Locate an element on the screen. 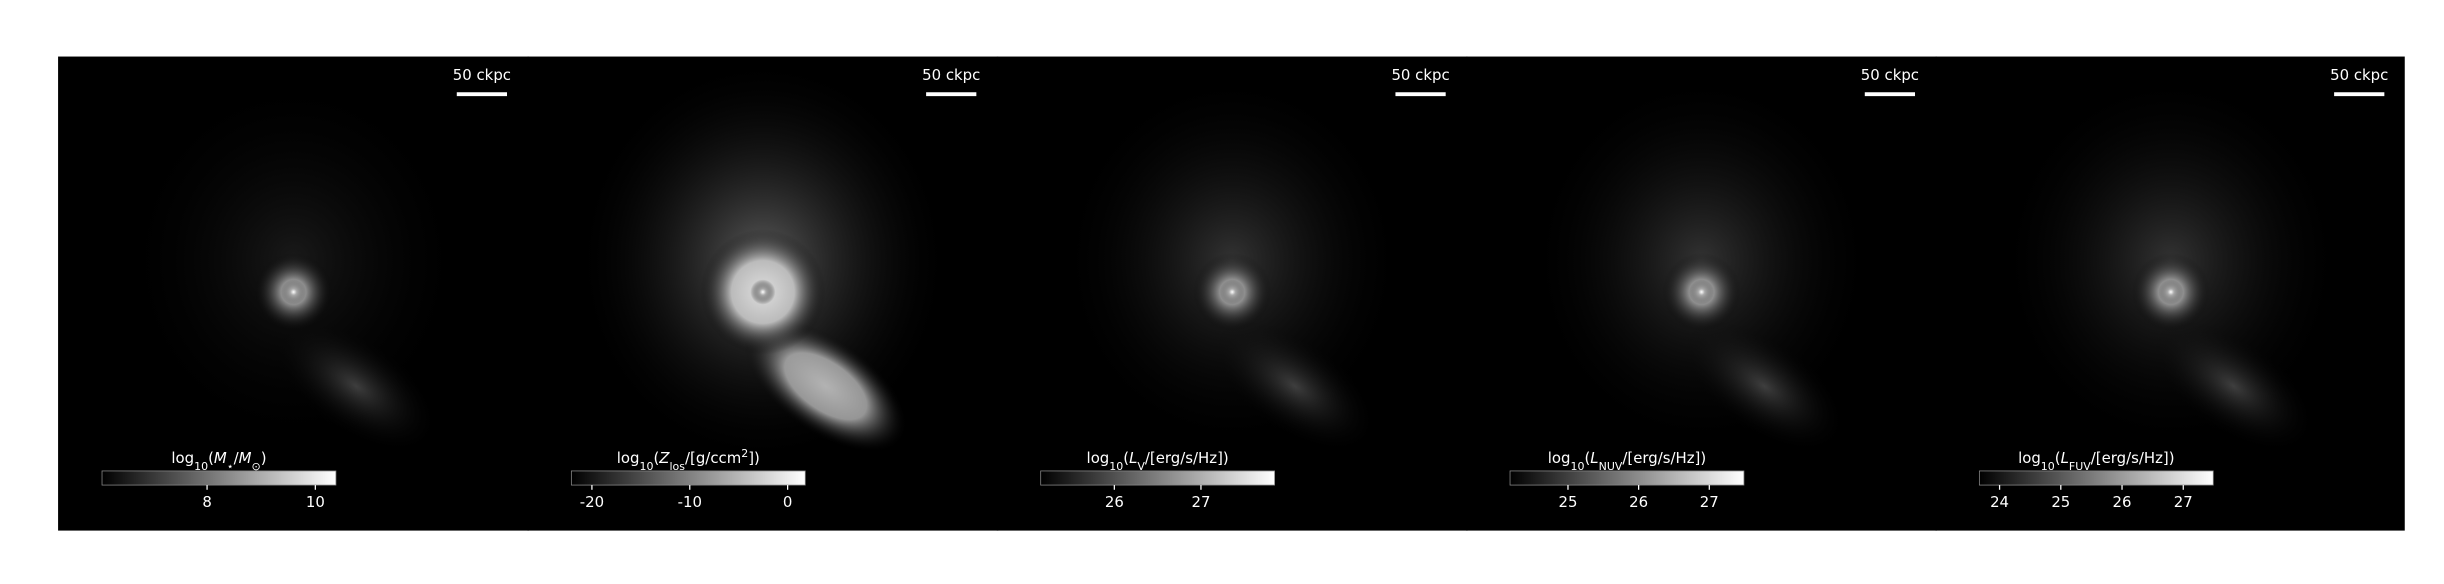 Image resolution: width=2444 pixels, height=584 pixels. colorbar-label-part: ⋆ is located at coordinates (230, 466).